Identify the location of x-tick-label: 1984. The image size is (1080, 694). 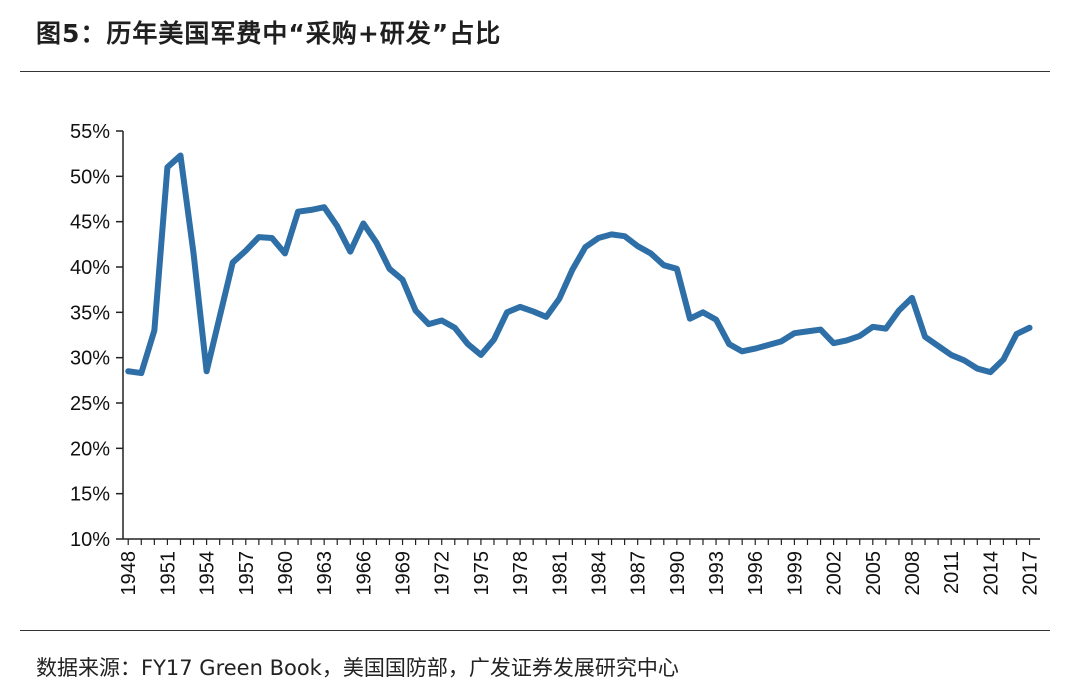
(599, 573).